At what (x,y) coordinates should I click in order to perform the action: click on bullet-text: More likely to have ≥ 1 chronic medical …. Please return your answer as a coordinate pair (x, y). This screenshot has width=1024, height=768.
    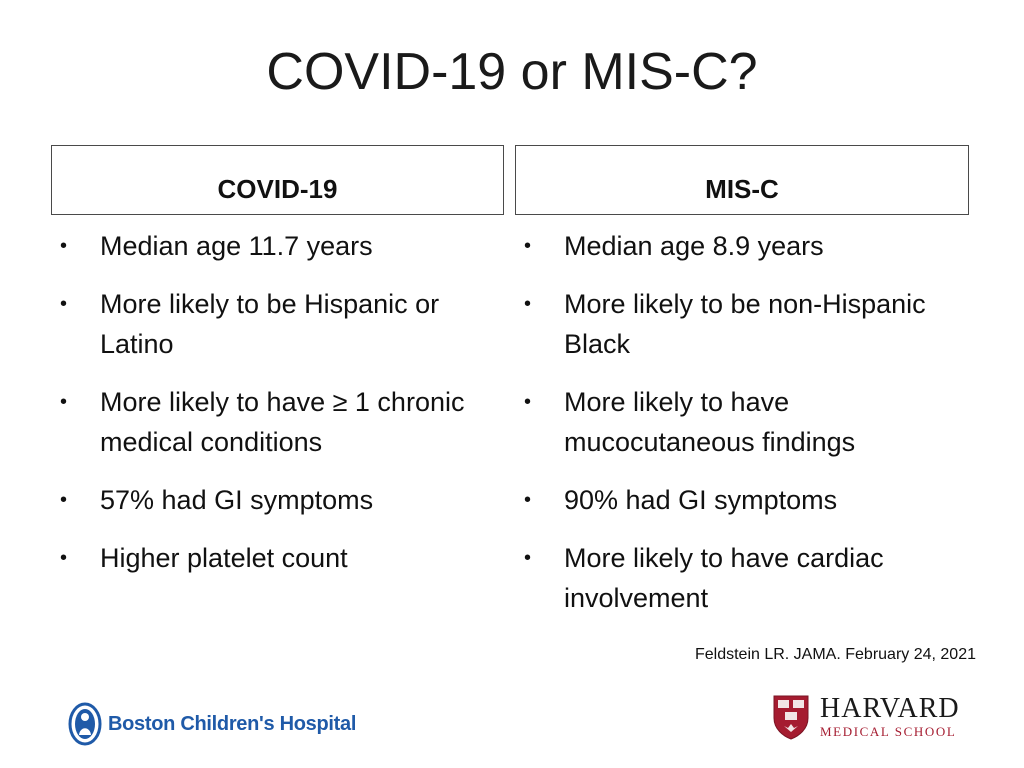
    Looking at the image, I should click on (282, 422).